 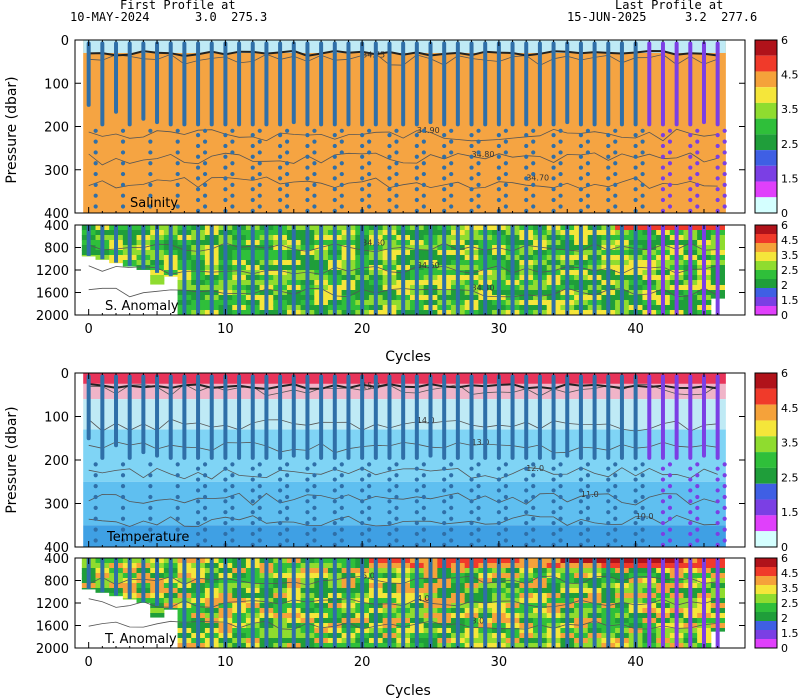 What do you see at coordinates (790, 588) in the screenshot?
I see `colorbar-tick-label: 3.5` at bounding box center [790, 588].